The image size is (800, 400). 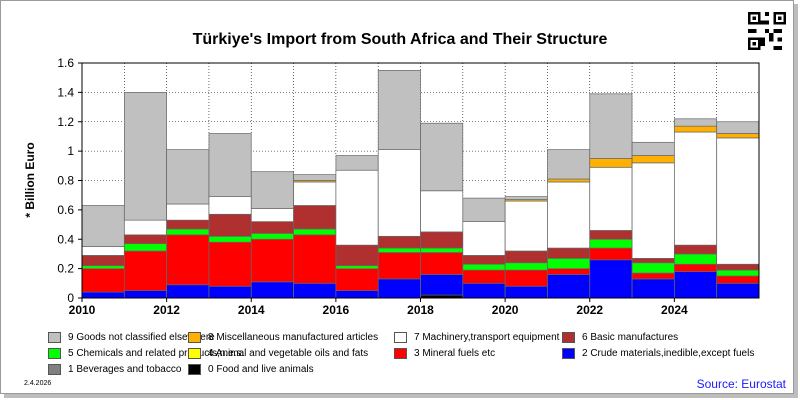 I want to click on bar-segment-s5-2018, so click(x=442, y=250).